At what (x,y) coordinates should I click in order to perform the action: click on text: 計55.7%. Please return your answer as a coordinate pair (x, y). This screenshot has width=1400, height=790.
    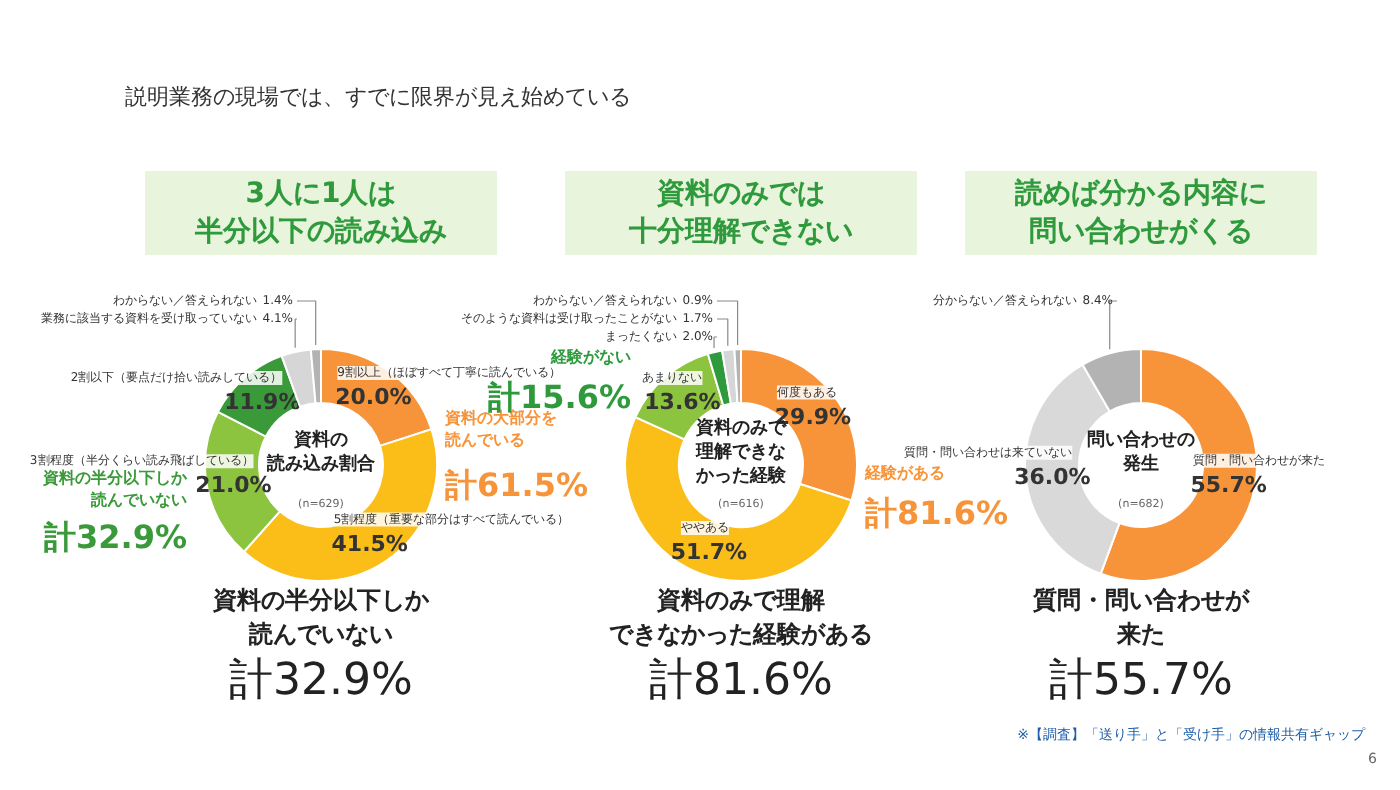
    Looking at the image, I should click on (1141, 681).